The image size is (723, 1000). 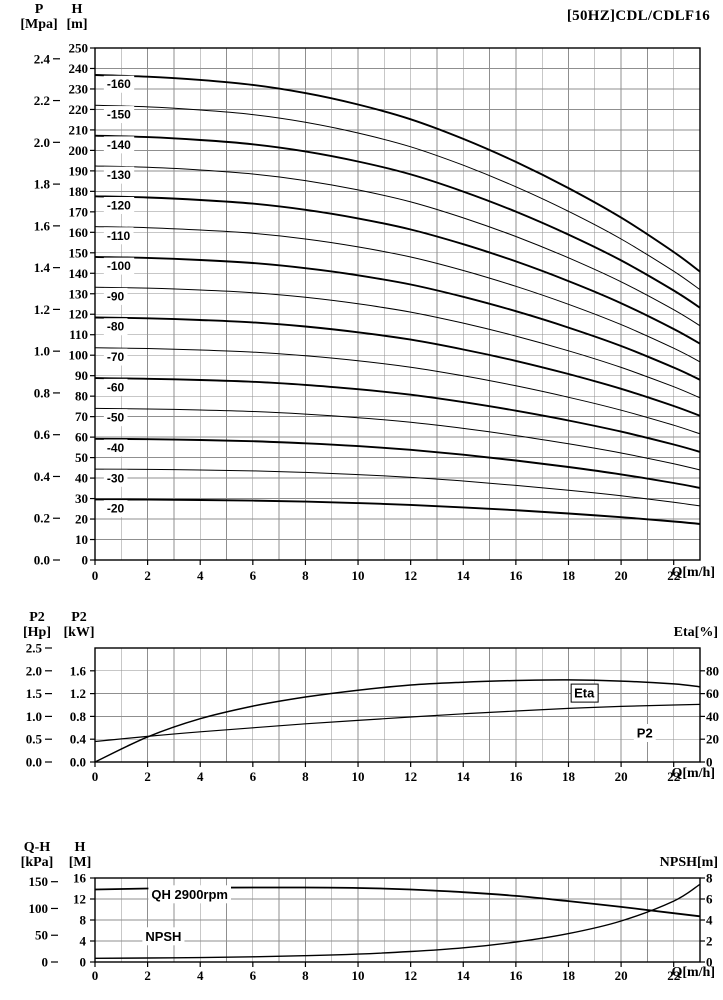 I want to click on svg-text: 240, so click(x=79, y=68).